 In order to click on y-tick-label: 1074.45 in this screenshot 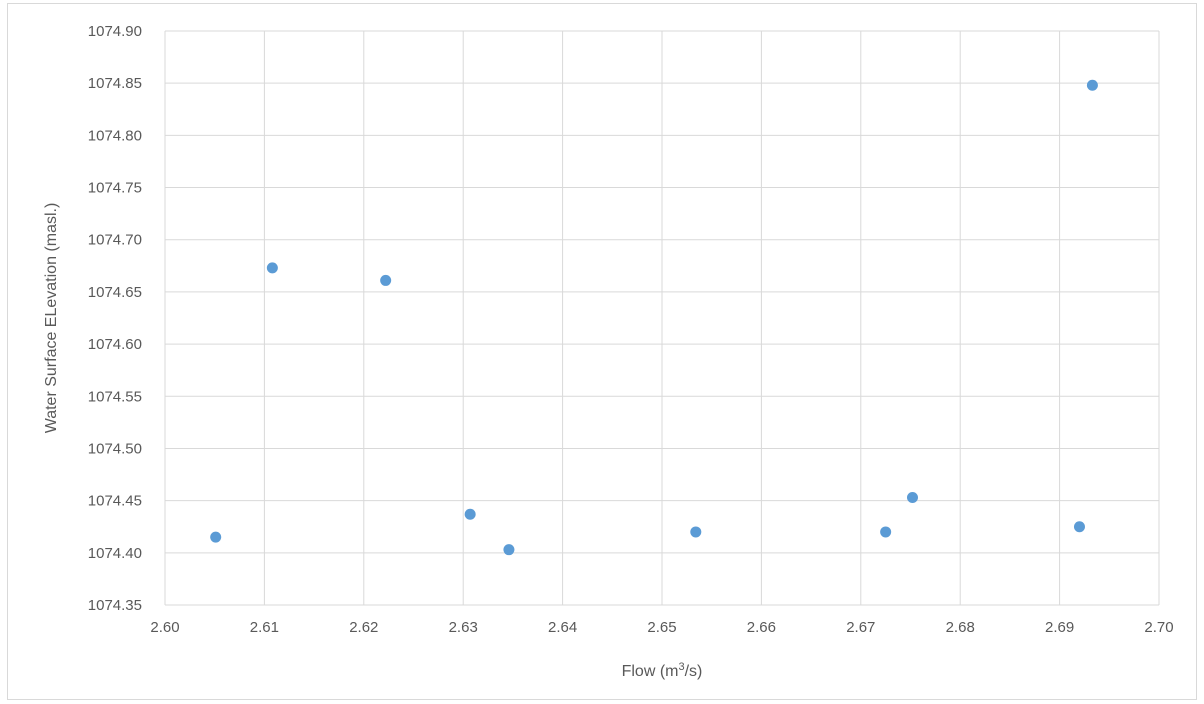, I will do `click(115, 501)`.